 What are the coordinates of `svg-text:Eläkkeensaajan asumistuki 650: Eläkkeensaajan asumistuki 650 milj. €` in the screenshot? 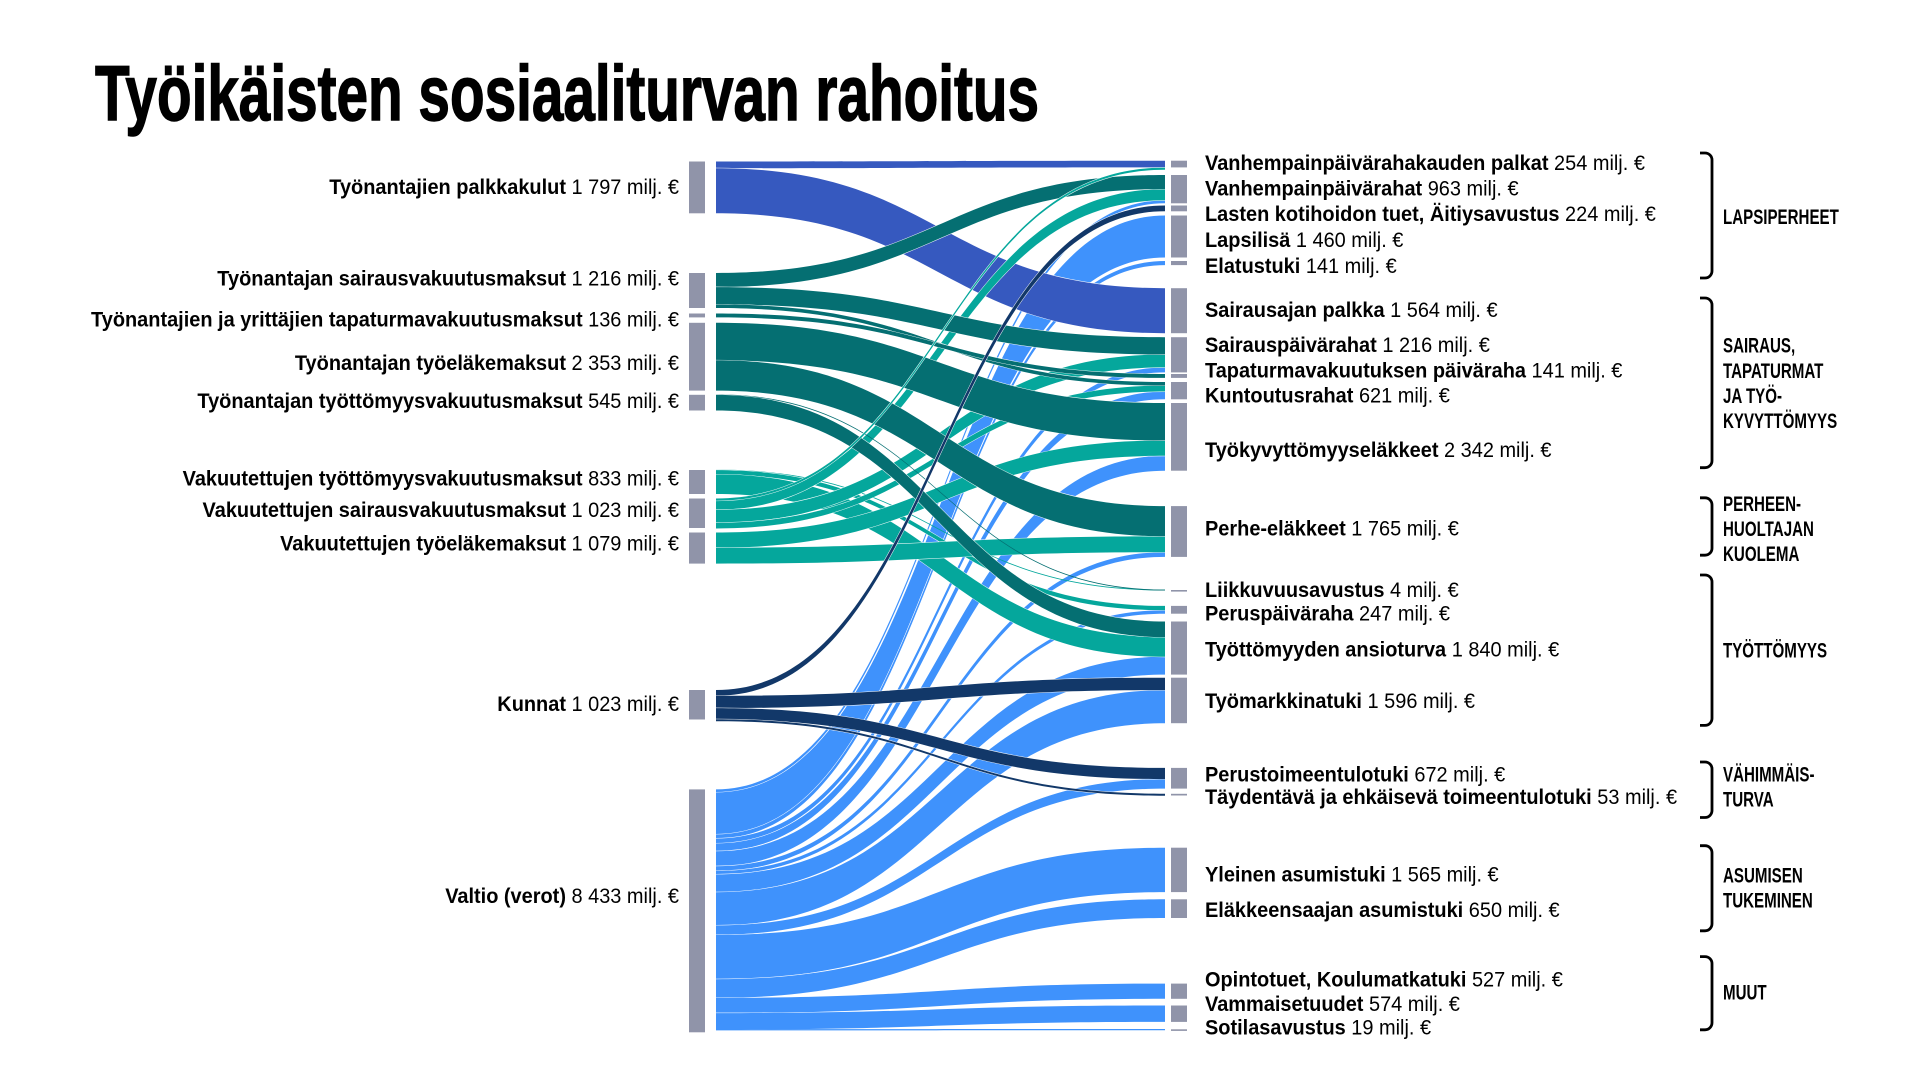 It's located at (1382, 911).